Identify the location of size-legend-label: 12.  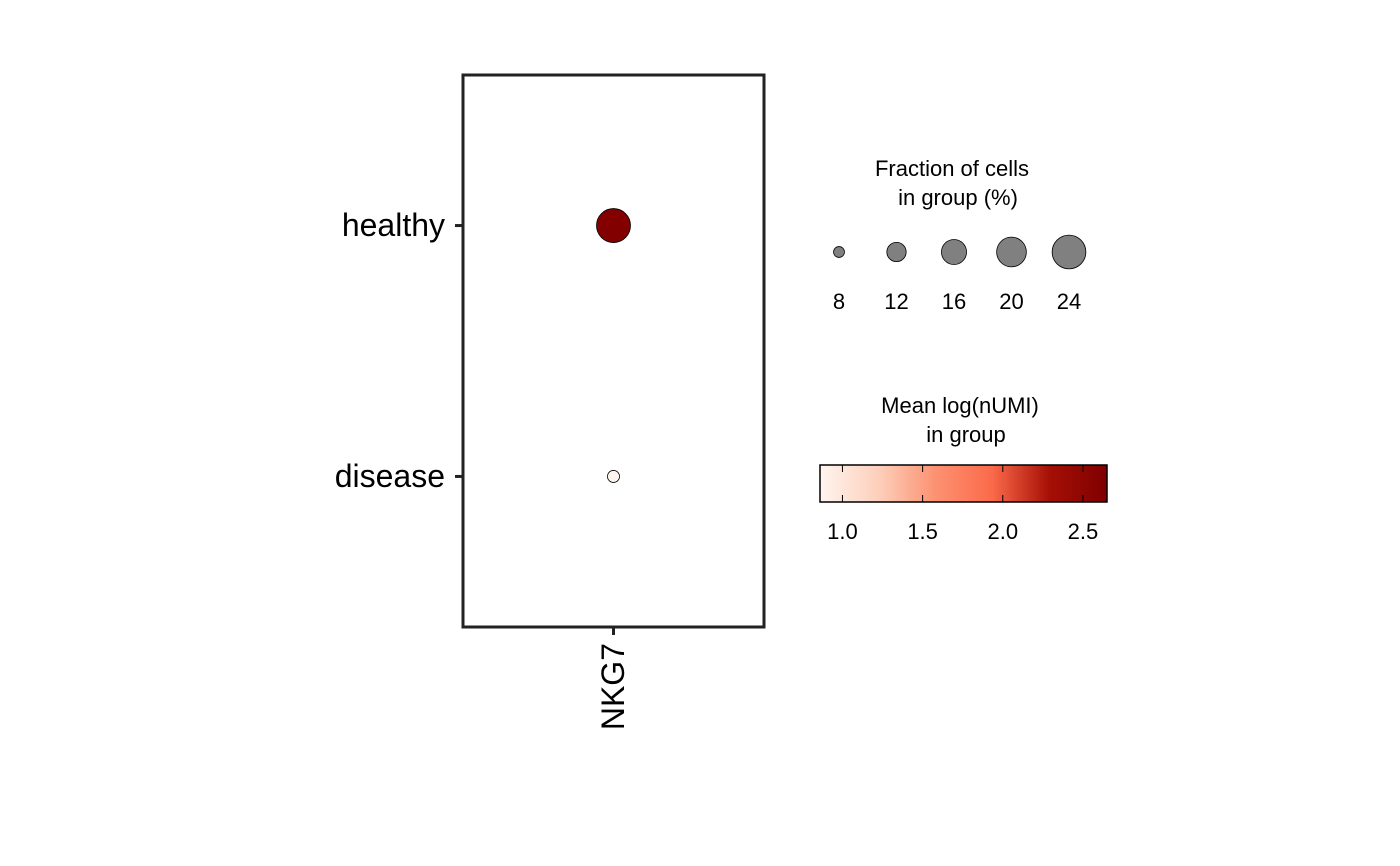
(896, 301).